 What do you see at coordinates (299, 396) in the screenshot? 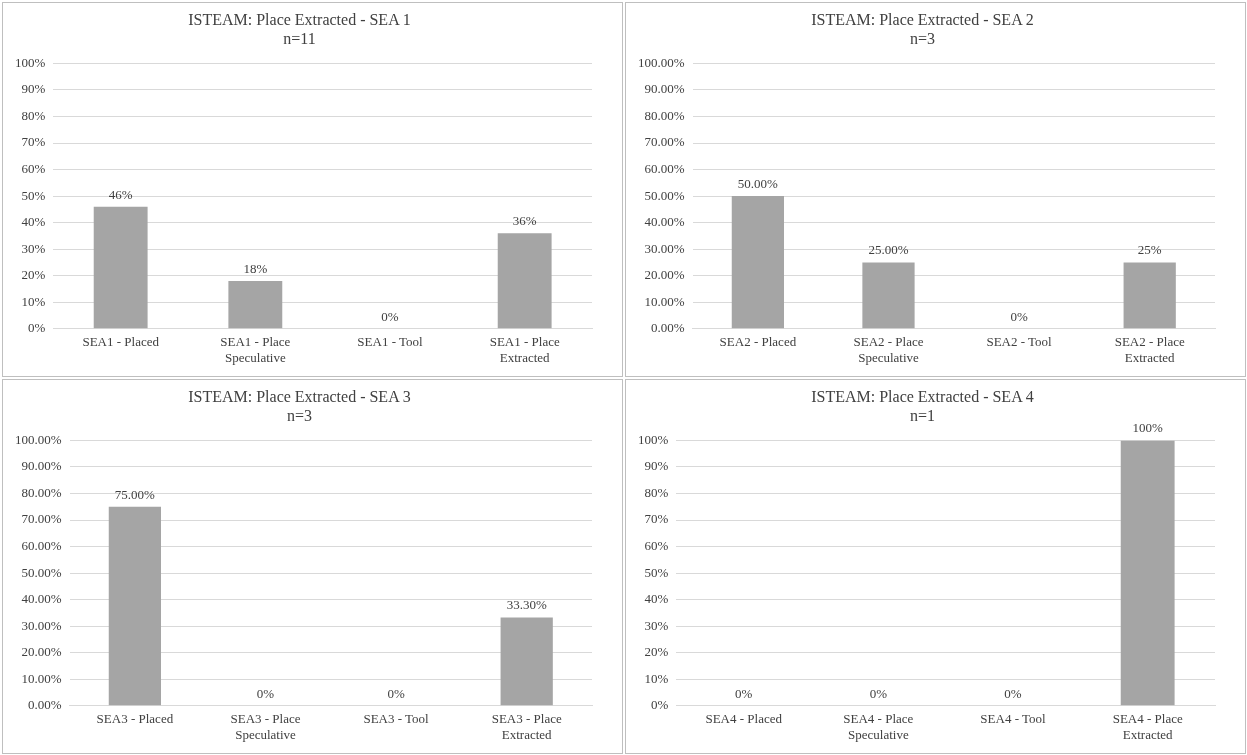
I see `chart-title: ISTEAM: Place Extracted - SEA 3` at bounding box center [299, 396].